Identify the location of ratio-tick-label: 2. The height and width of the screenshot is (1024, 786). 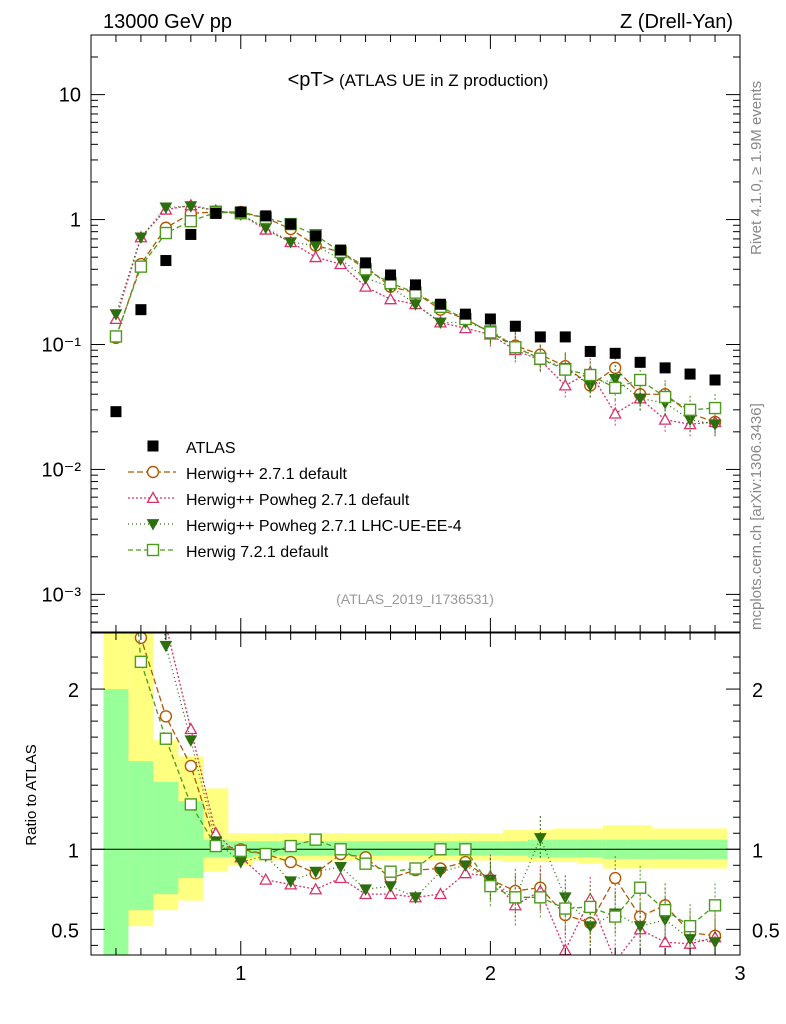
(73, 691).